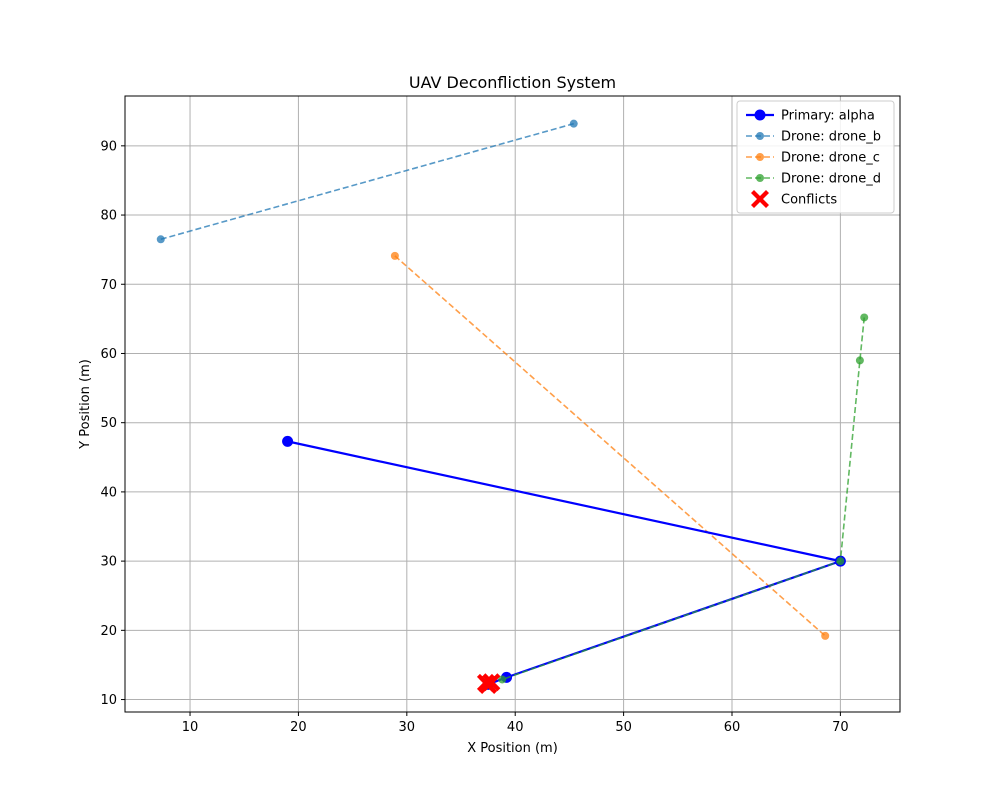  I want to click on x-tick-label: 70, so click(840, 727).